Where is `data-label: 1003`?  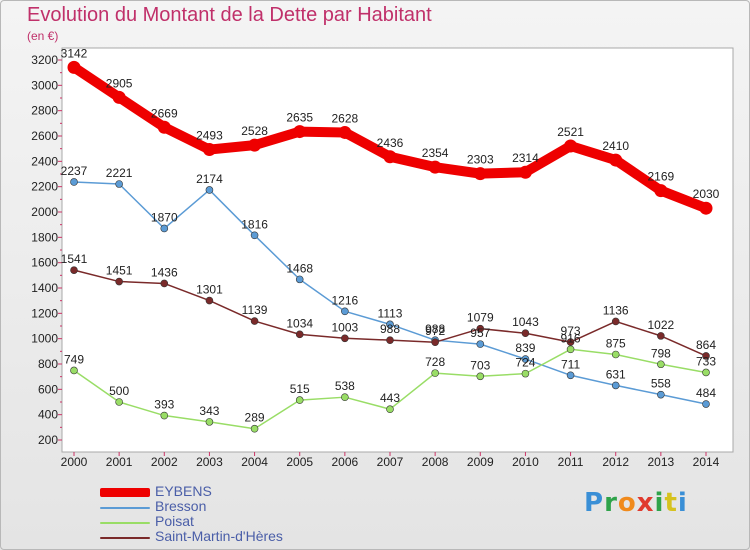 data-label: 1003 is located at coordinates (345, 327).